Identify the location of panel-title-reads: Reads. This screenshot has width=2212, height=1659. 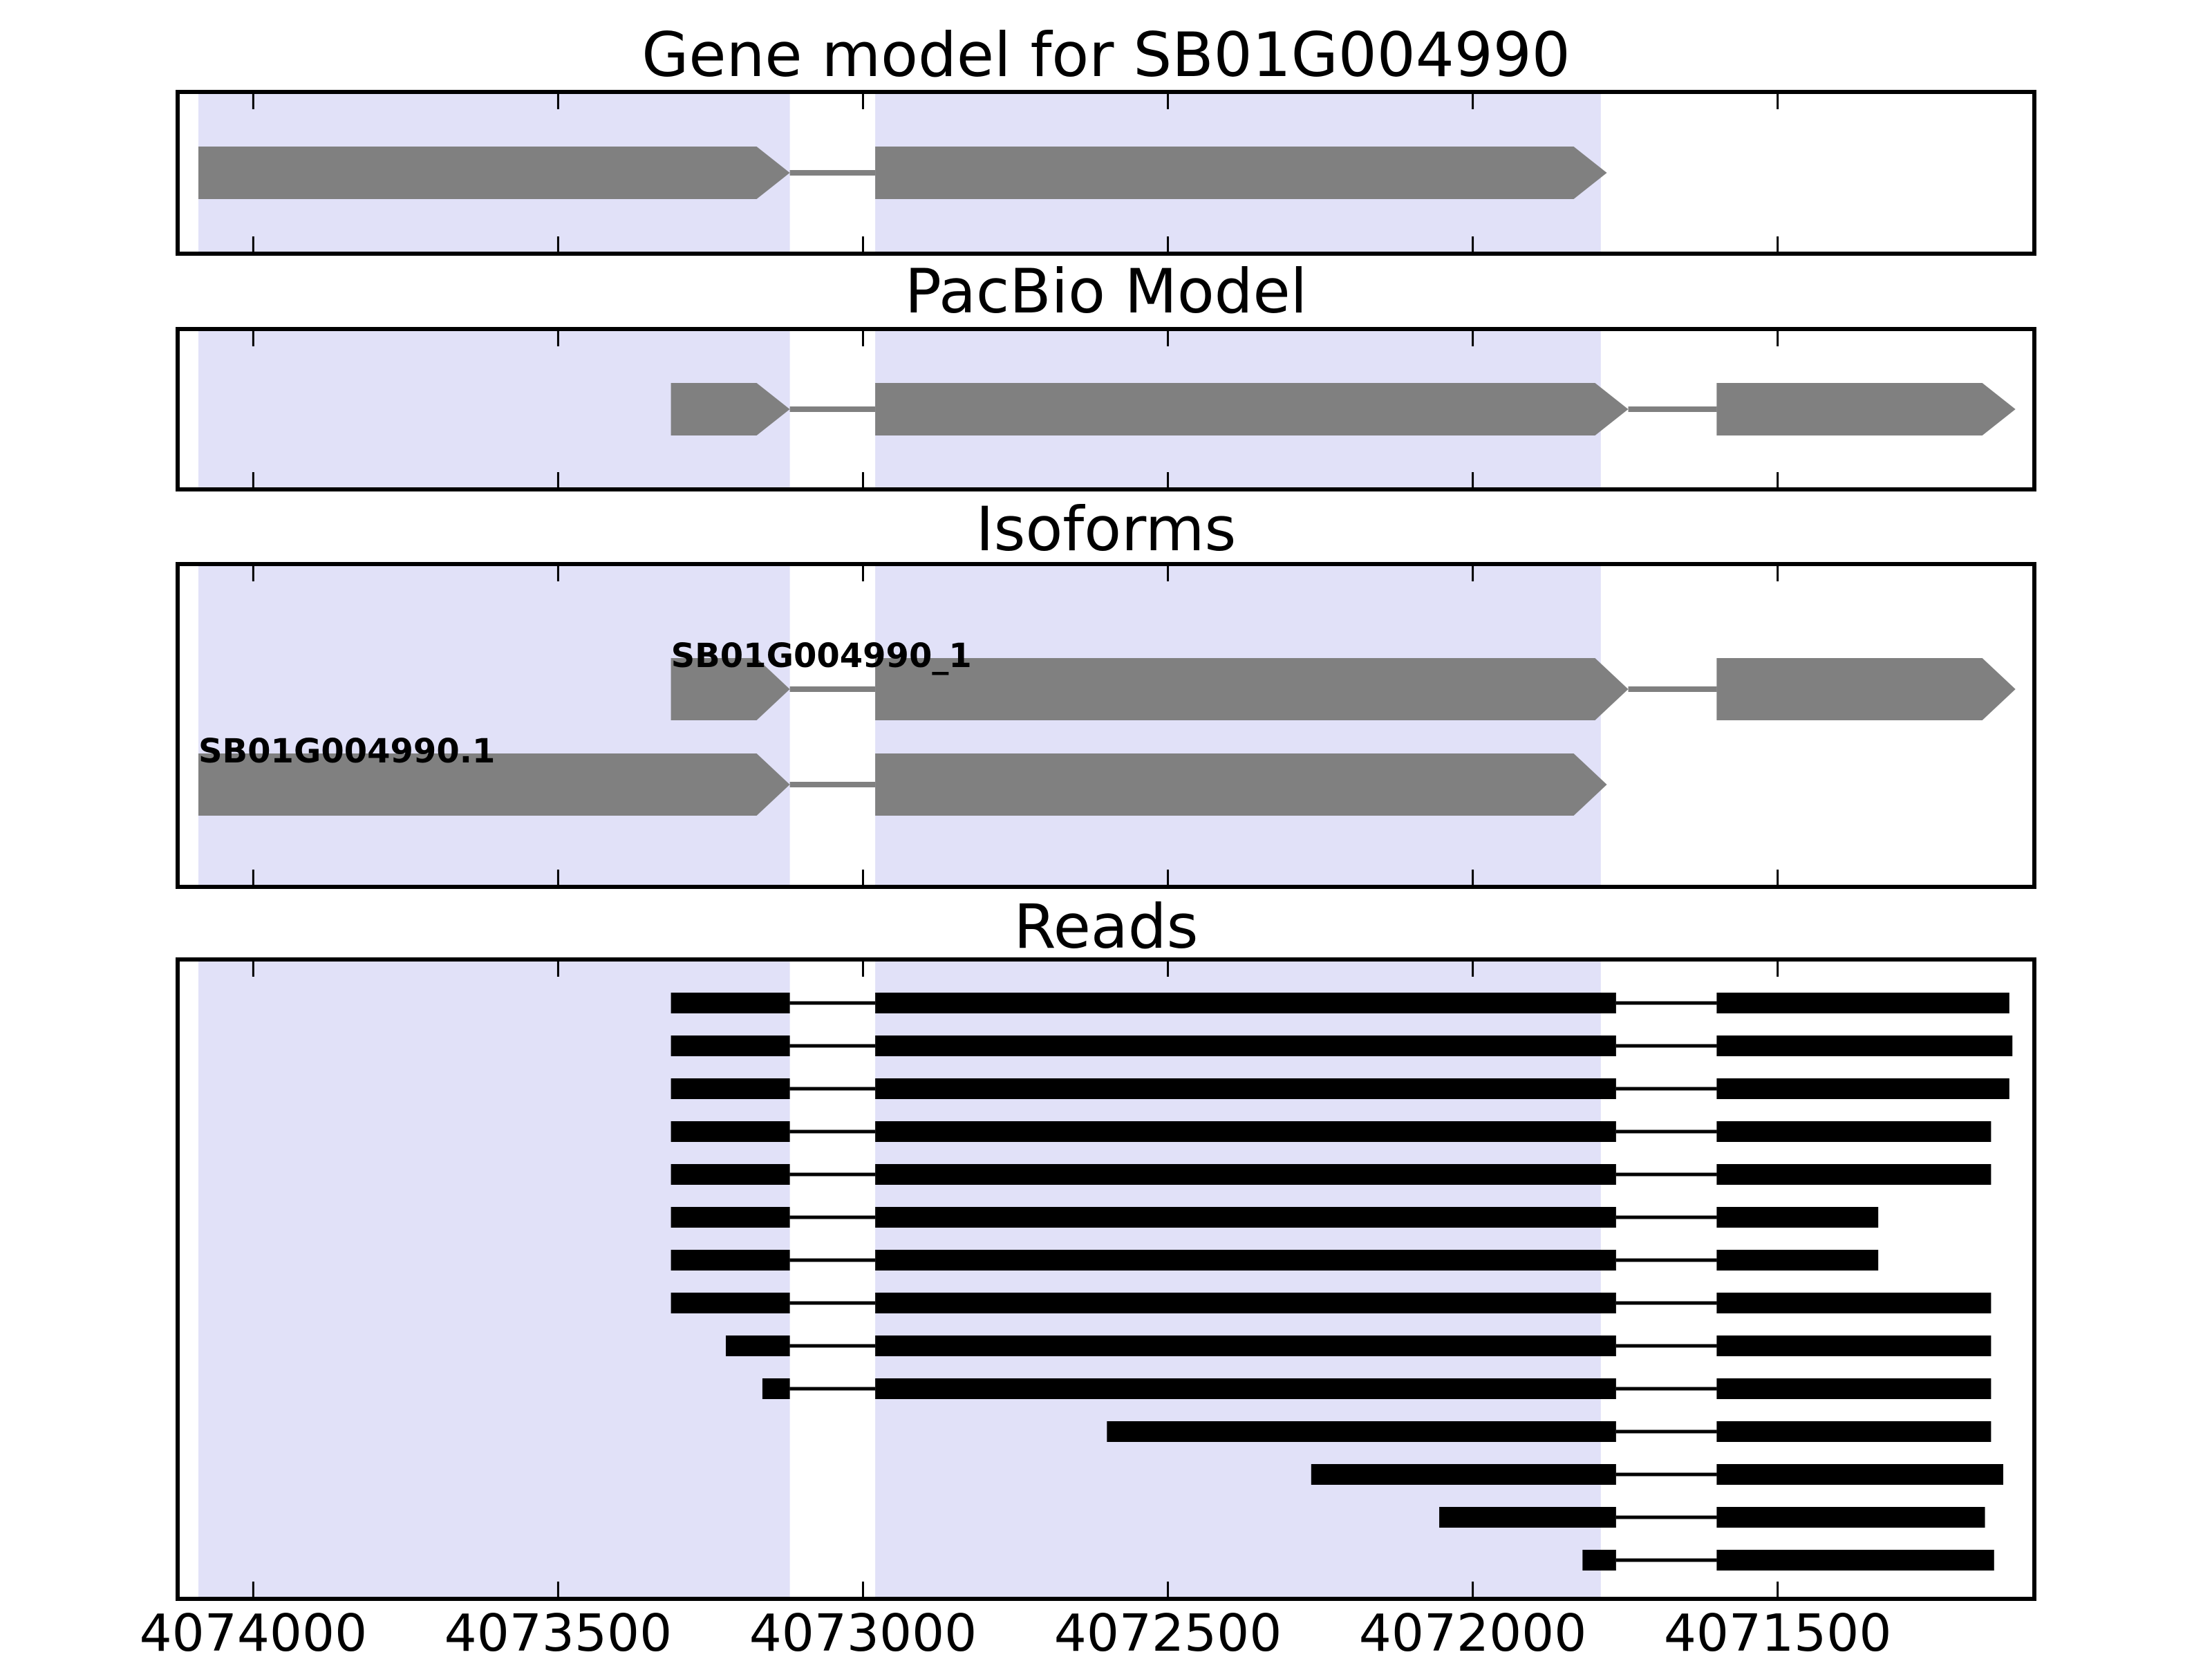
(1106, 927).